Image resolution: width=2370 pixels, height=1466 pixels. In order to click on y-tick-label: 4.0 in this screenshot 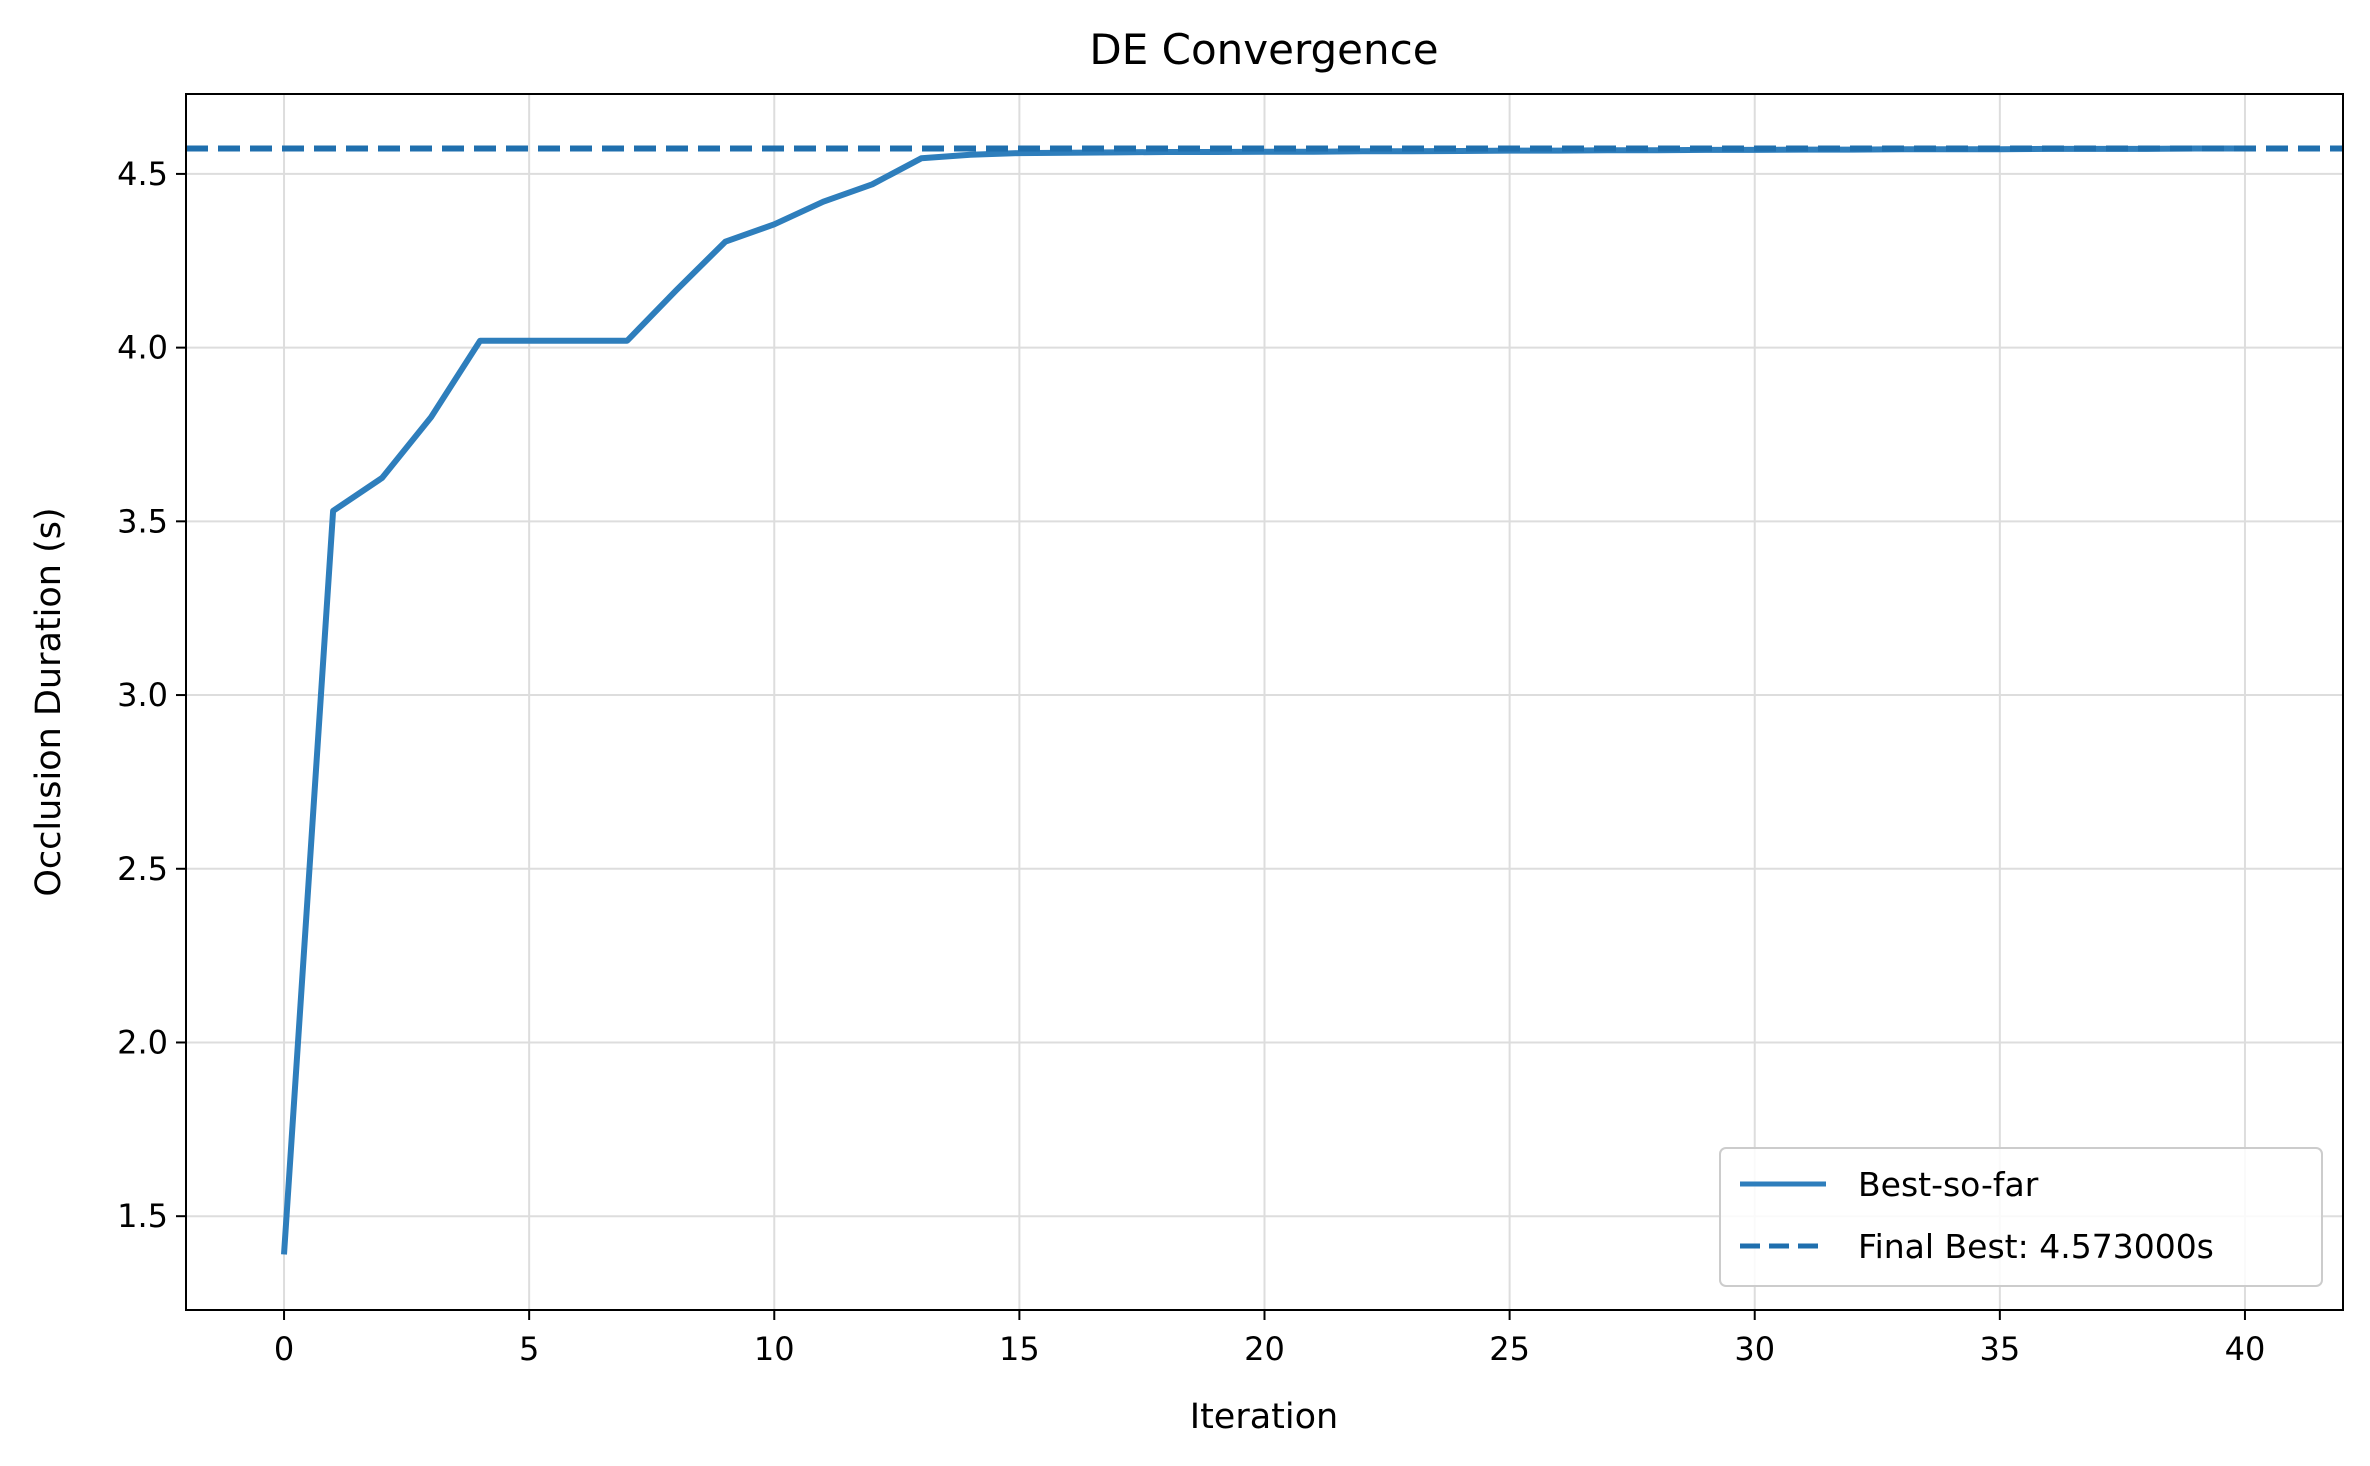, I will do `click(142, 348)`.